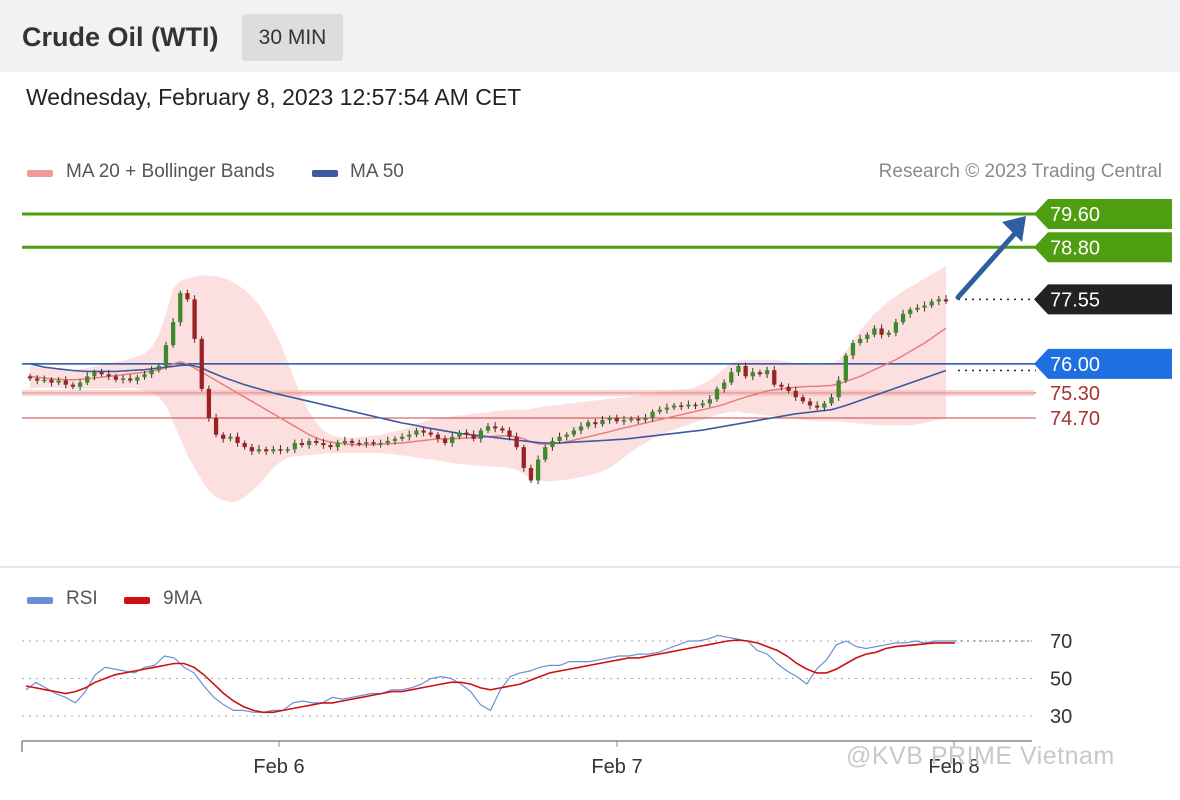 This screenshot has height=800, width=1180. Describe the element at coordinates (953, 767) in the screenshot. I see `time-axis-label: Feb 8` at that location.